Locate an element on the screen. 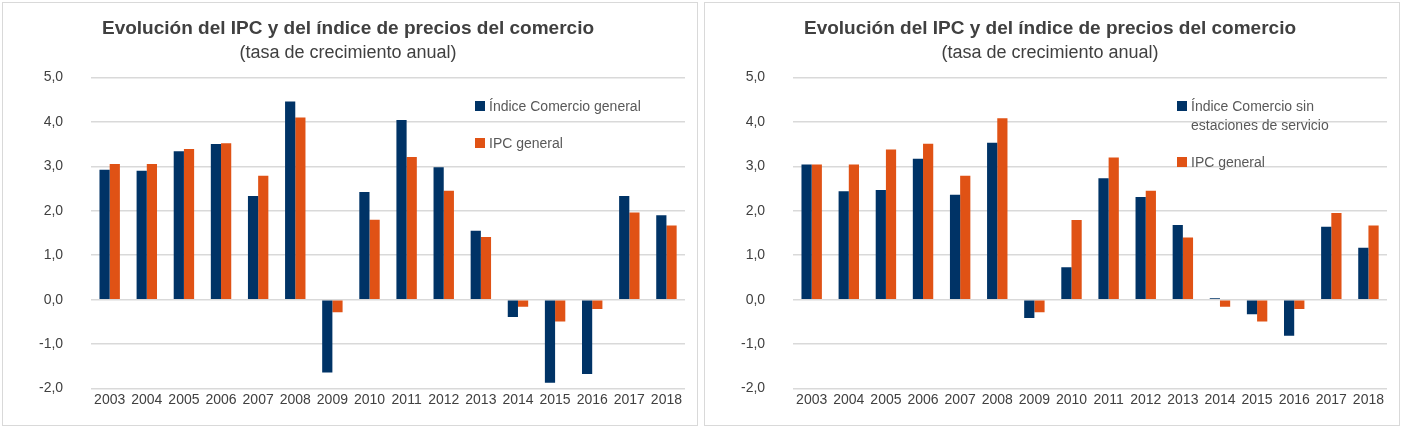 The width and height of the screenshot is (1406, 429). legend-label: Índice Comercio general is located at coordinates (565, 107).